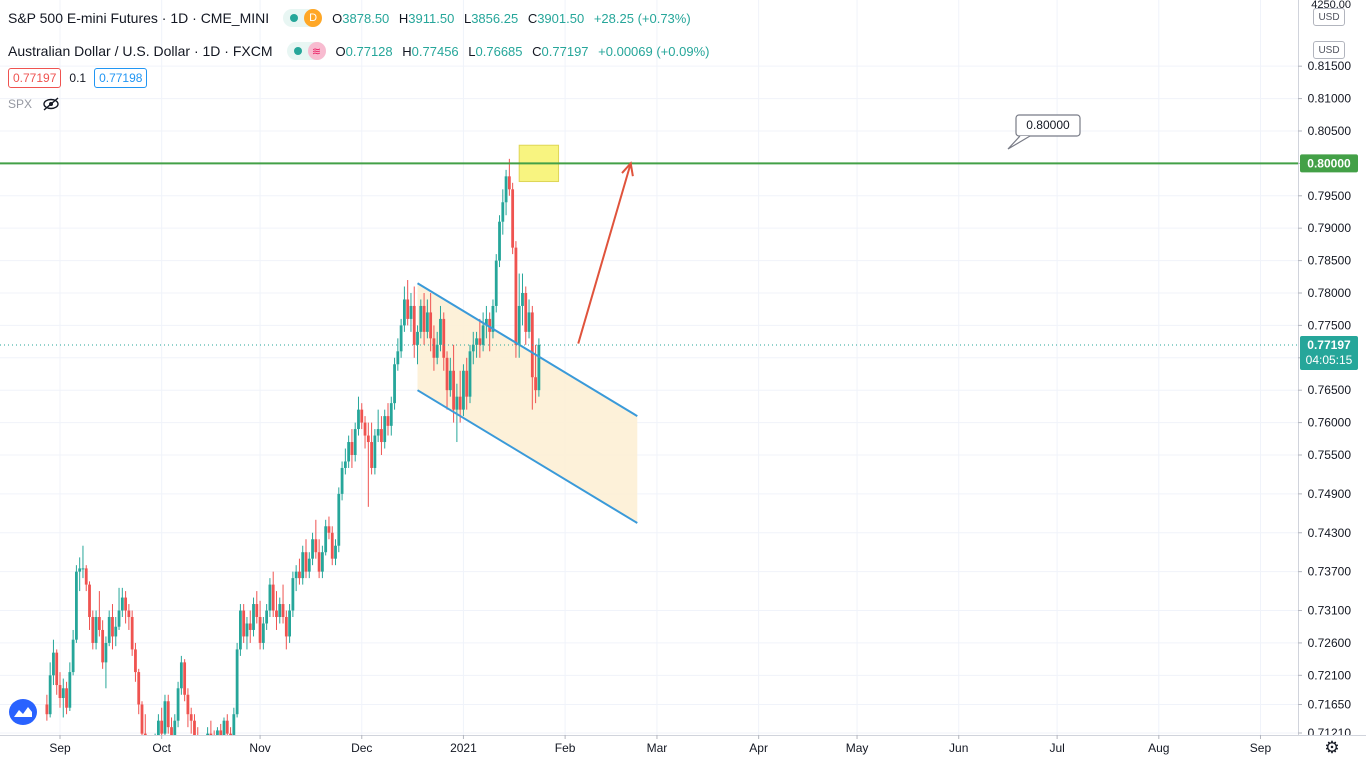 This screenshot has width=1366, height=768. I want to click on price-tick-label: 0.73700, so click(1330, 572).